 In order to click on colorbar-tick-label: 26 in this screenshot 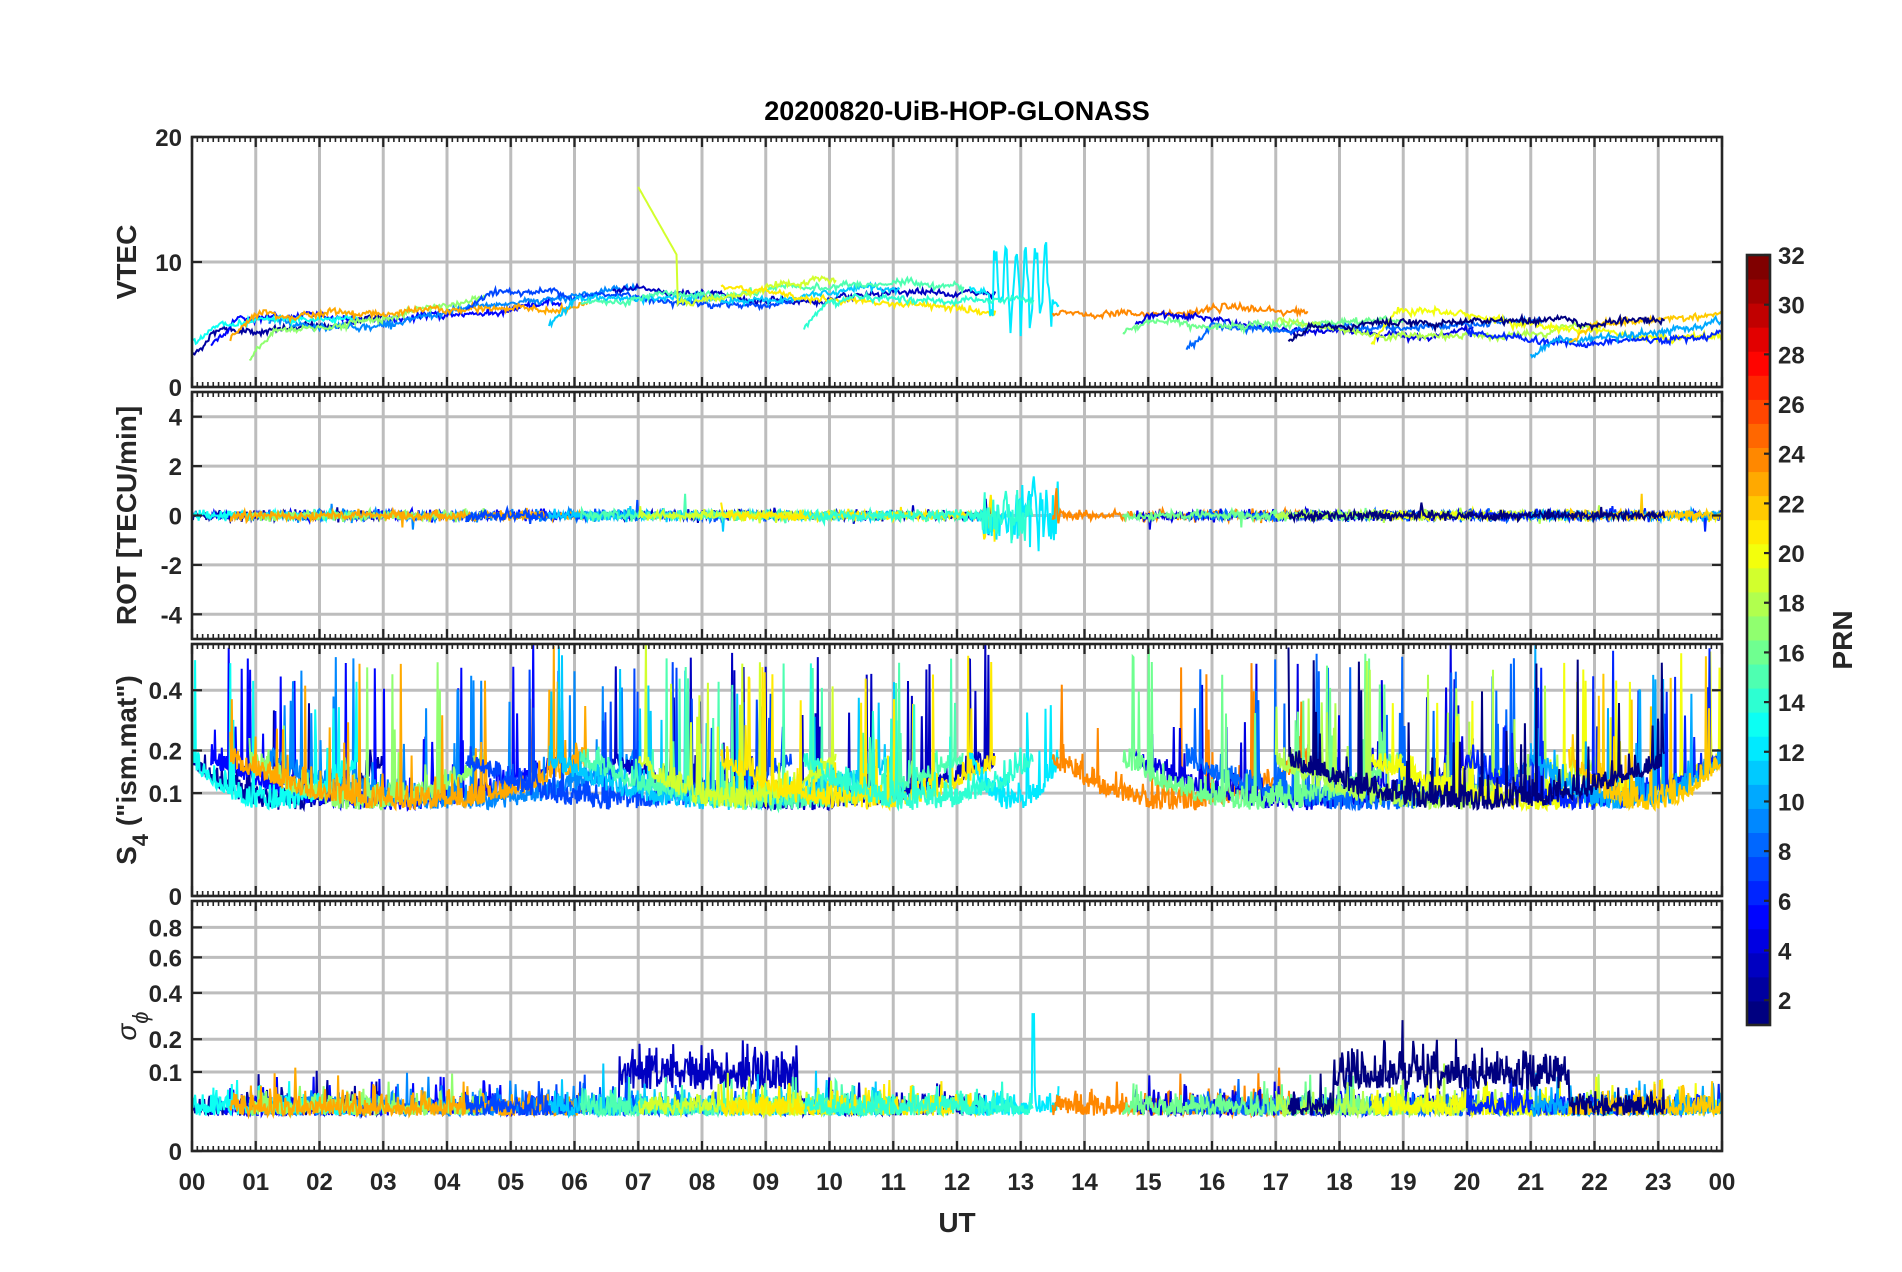, I will do `click(1791, 405)`.